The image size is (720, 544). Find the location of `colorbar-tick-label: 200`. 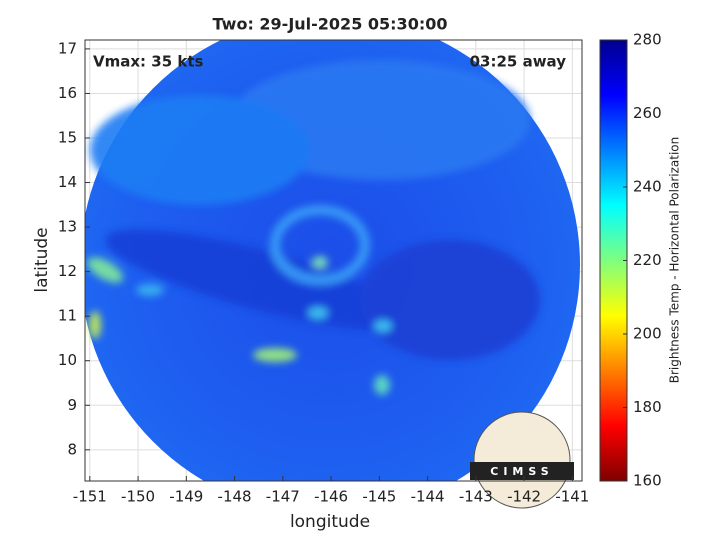

colorbar-tick-label: 200 is located at coordinates (647, 334).